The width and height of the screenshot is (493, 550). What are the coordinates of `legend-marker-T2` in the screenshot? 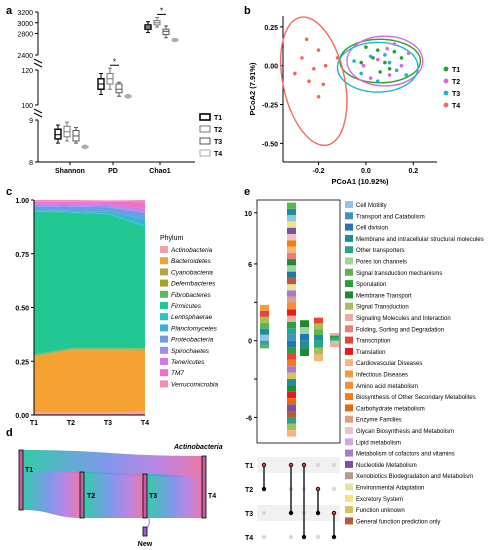 It's located at (446, 81).